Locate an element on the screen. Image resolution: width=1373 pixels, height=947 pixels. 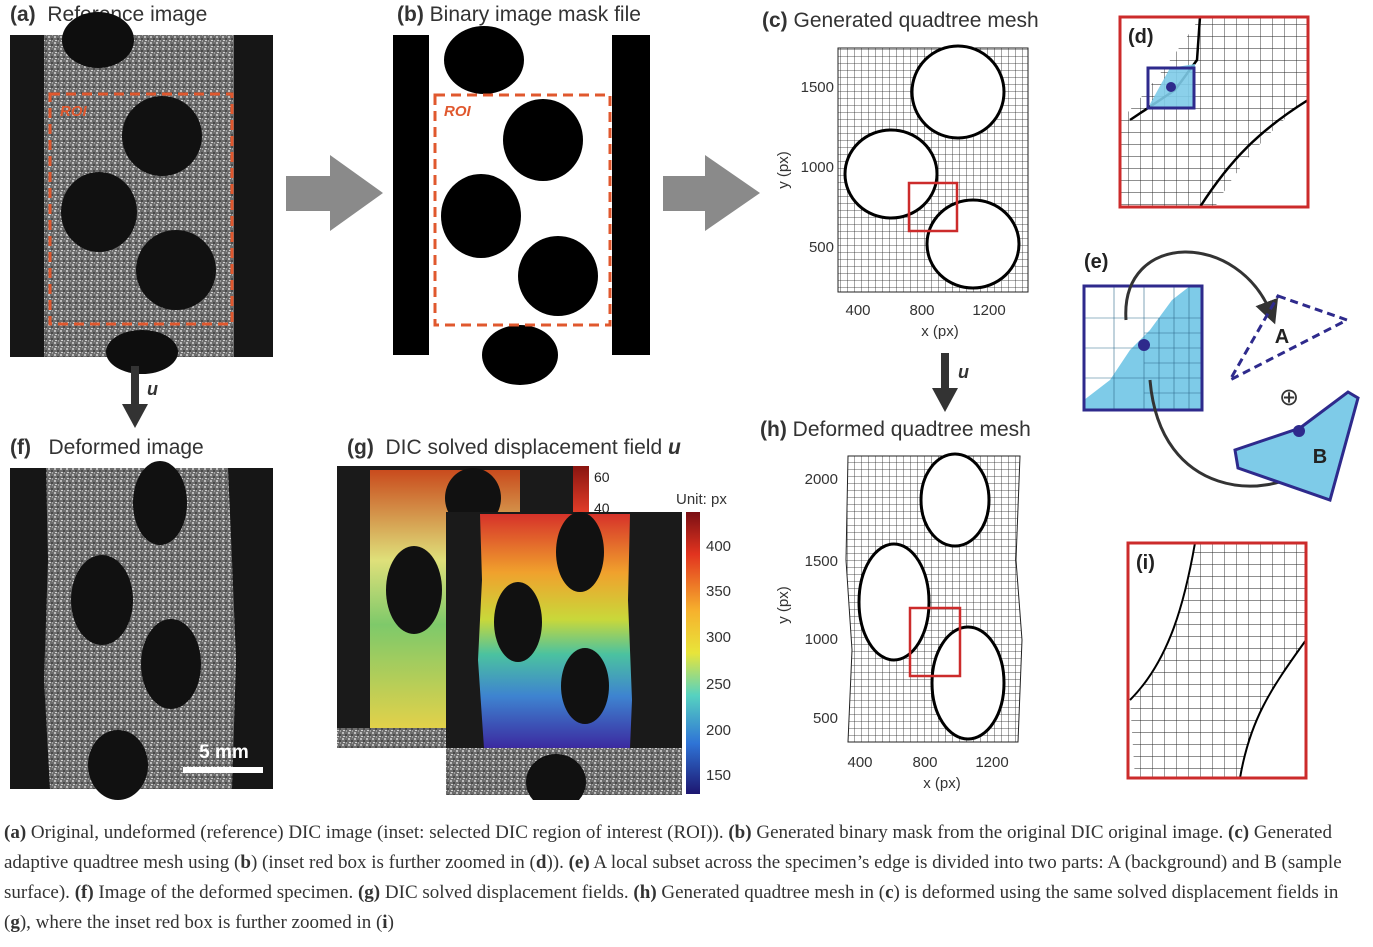
part-a-label: A is located at coordinates (1282, 337).